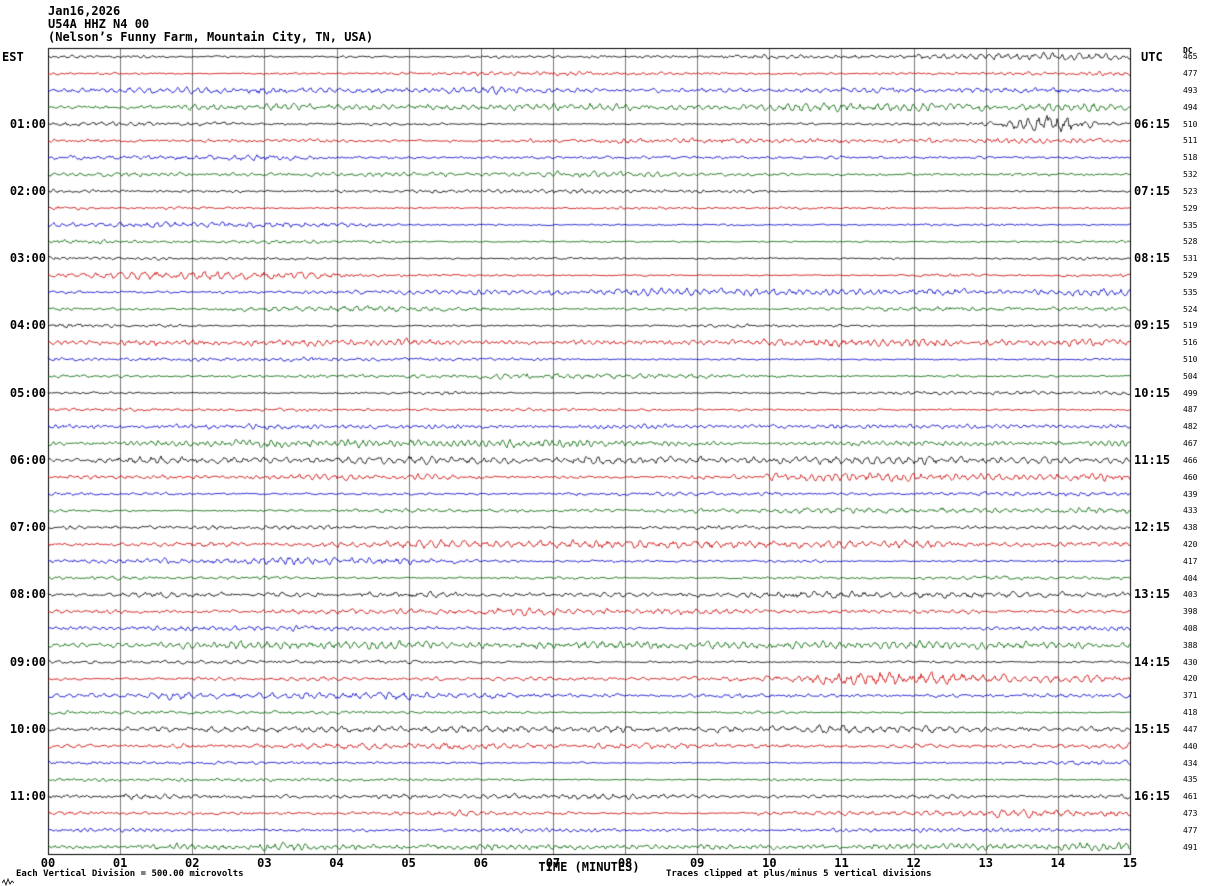 Image resolution: width=1210 pixels, height=886 pixels. What do you see at coordinates (1190, 528) in the screenshot?
I see `dc-offset-value: 438` at bounding box center [1190, 528].